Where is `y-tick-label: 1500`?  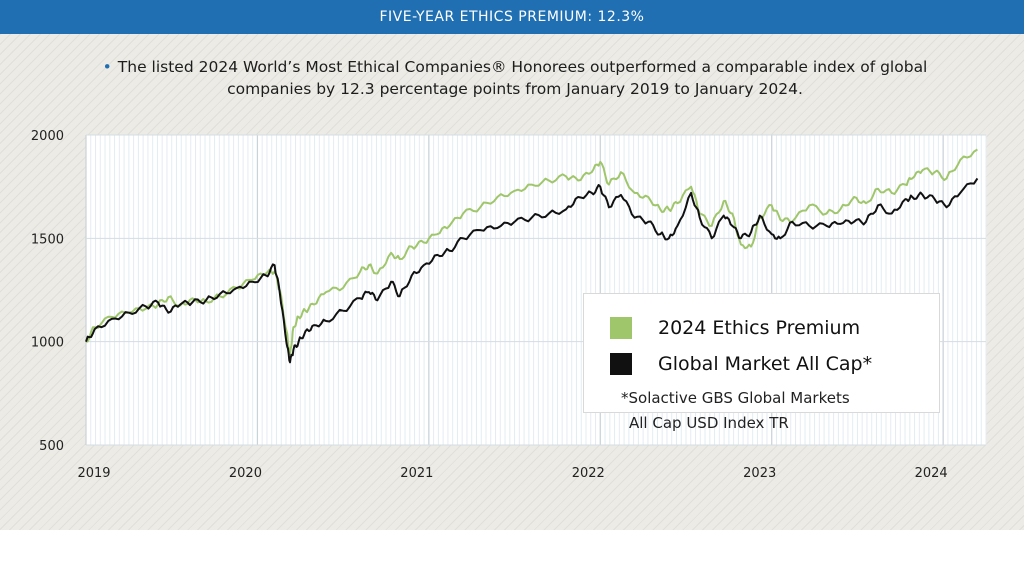 y-tick-label: 1500 is located at coordinates (47, 239).